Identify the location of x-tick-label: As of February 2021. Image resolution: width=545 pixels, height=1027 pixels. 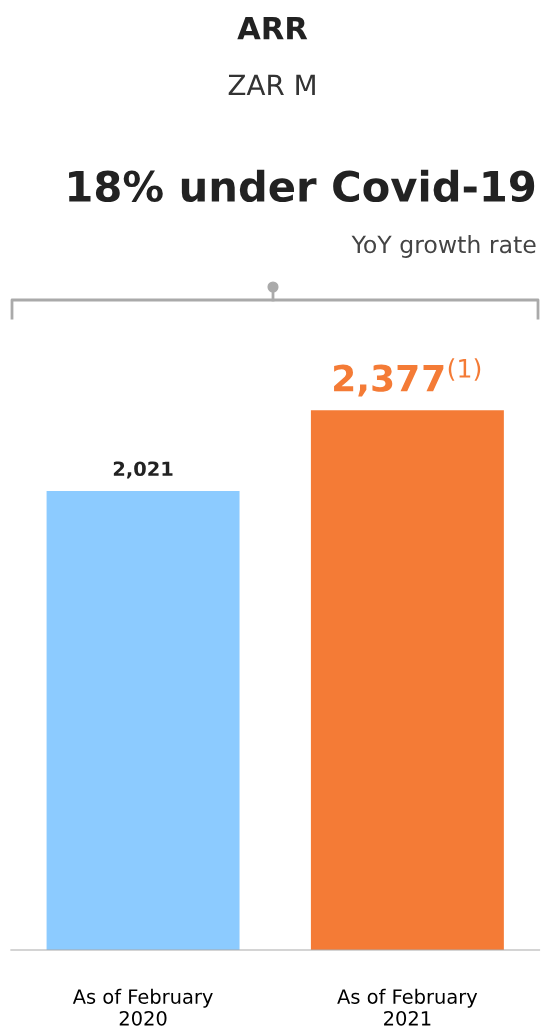
(407, 1007).